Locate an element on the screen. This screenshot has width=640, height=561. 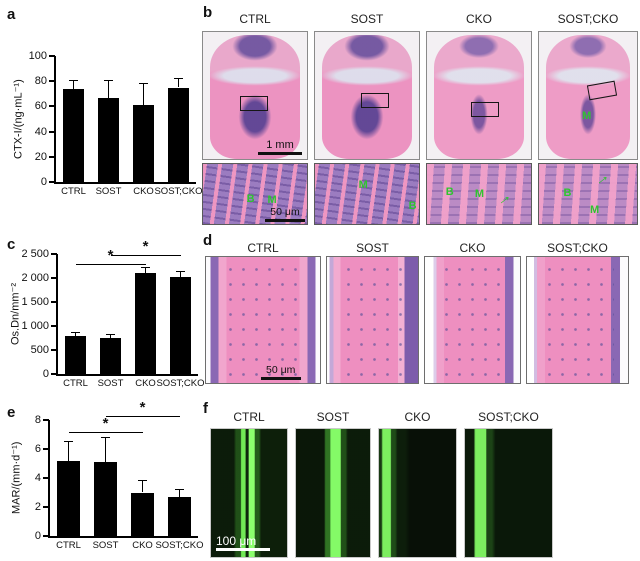
he-epiphysis-sost is located at coordinates (367, 95).